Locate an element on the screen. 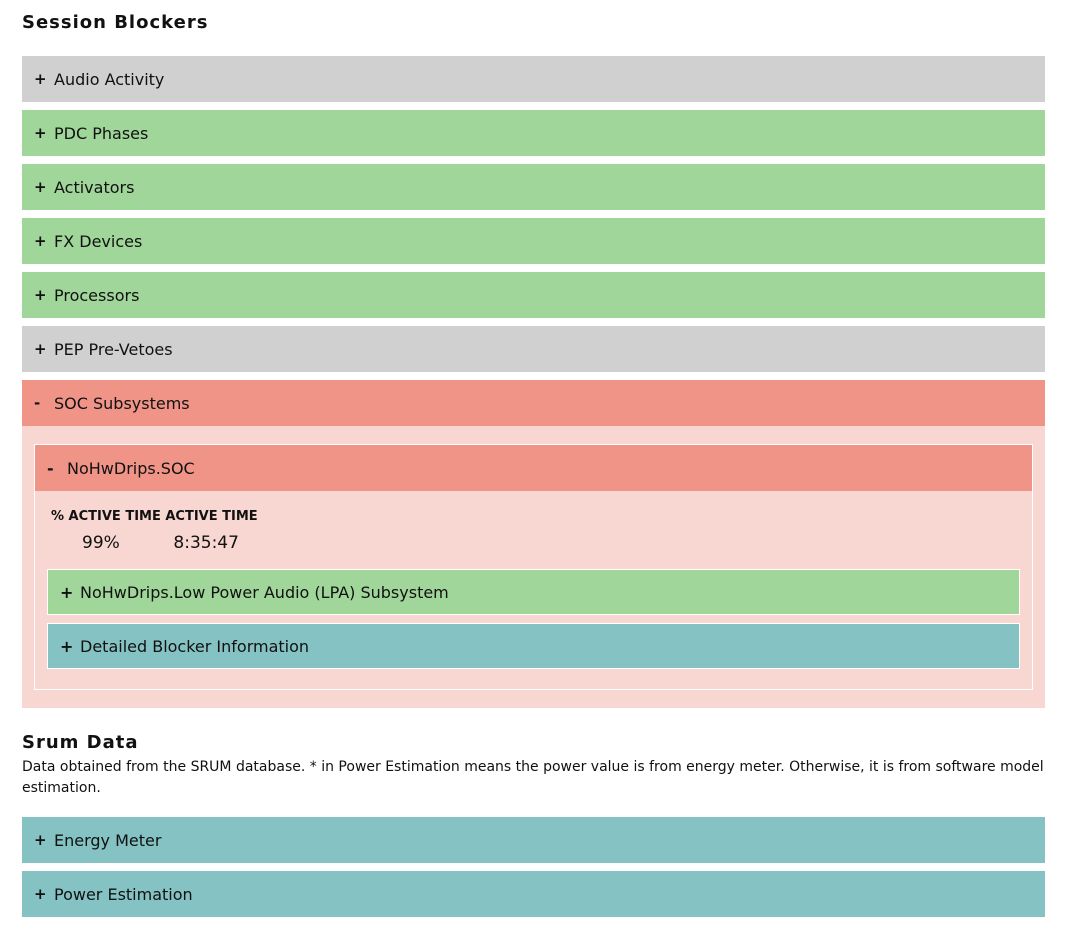 This screenshot has width=1071, height=940. srum-data-title: Srum Data is located at coordinates (80, 742).